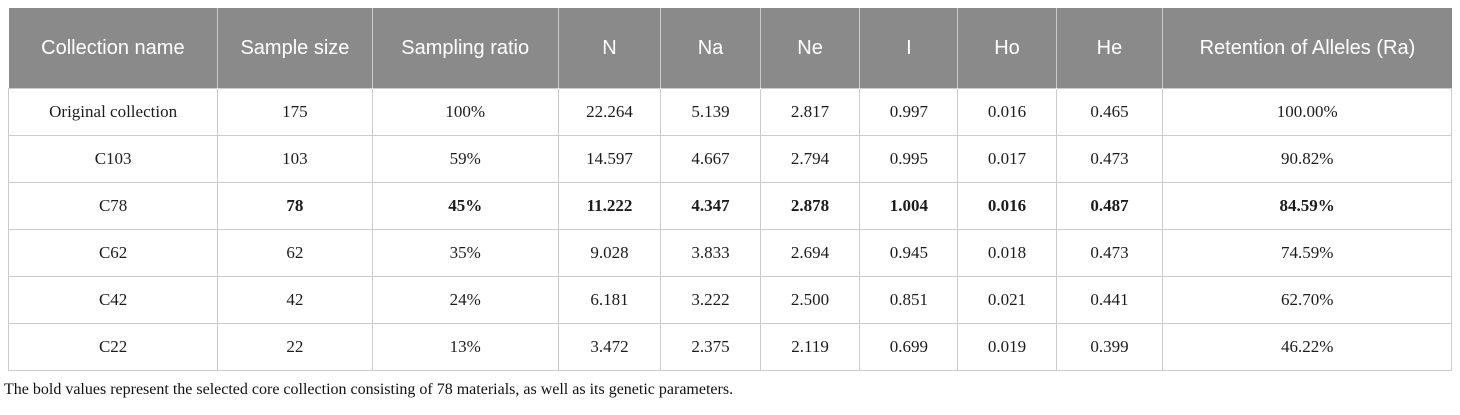 The height and width of the screenshot is (415, 1460). I want to click on value-cell: 100%, so click(465, 111).